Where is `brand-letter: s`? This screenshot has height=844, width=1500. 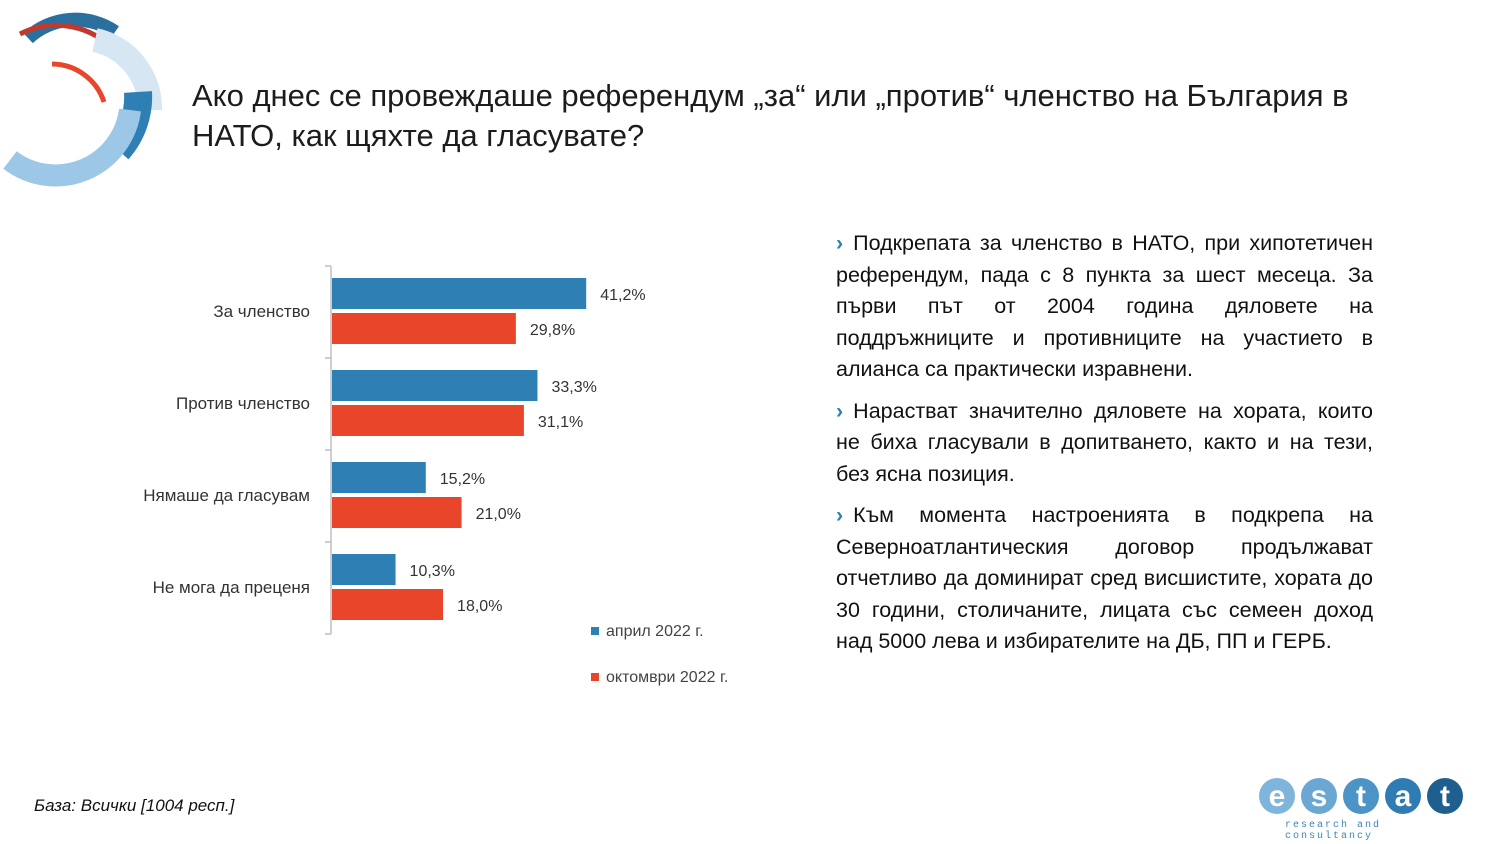 brand-letter: s is located at coordinates (1319, 796).